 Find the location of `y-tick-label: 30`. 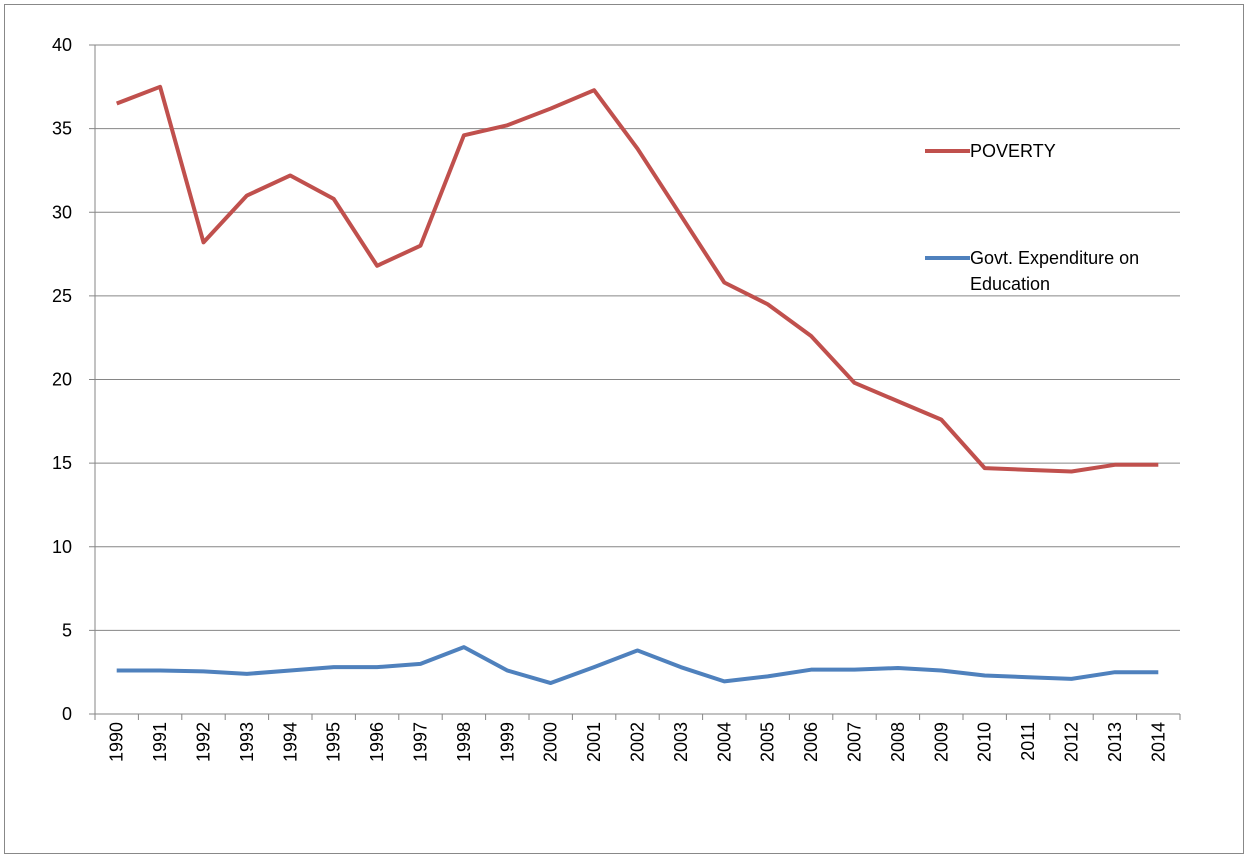

y-tick-label: 30 is located at coordinates (62, 212).